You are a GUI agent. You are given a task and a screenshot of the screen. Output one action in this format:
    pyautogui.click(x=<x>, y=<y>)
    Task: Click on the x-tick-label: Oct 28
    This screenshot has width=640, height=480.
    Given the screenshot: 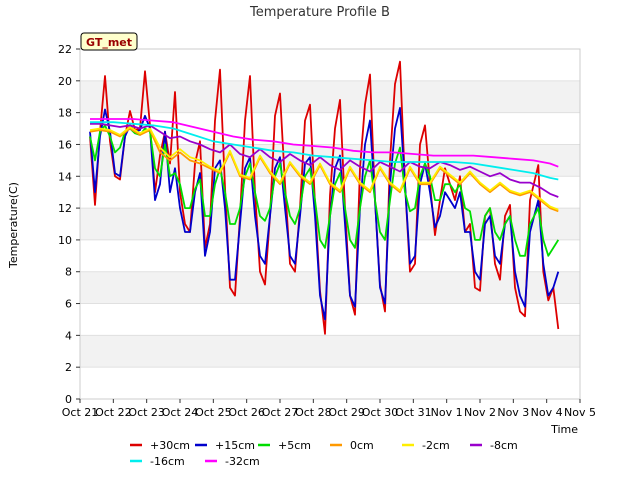 What is the action you would take?
    pyautogui.click(x=313, y=412)
    